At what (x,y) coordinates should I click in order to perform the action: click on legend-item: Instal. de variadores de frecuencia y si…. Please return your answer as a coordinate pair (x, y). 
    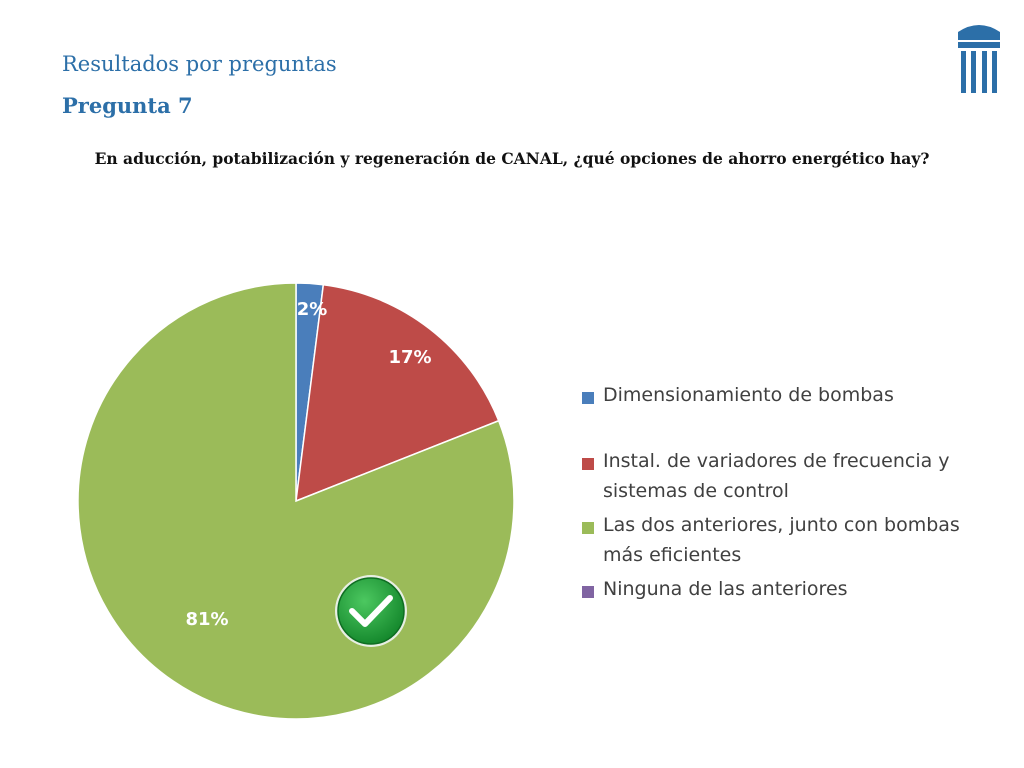
    Looking at the image, I should click on (782, 478).